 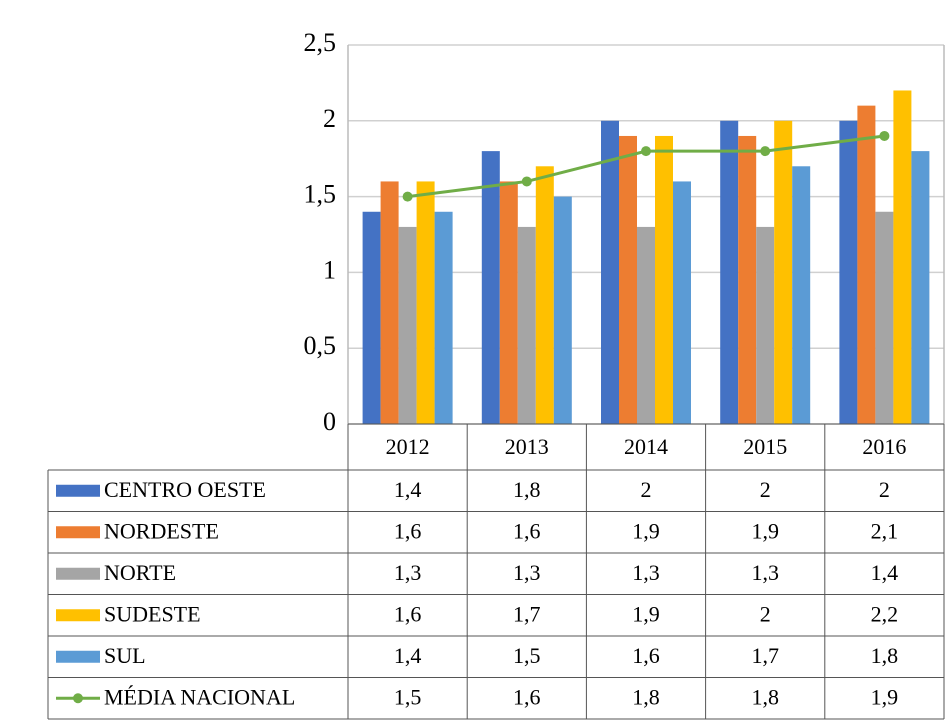 What do you see at coordinates (885, 530) in the screenshot?
I see `table-cell: 2,1` at bounding box center [885, 530].